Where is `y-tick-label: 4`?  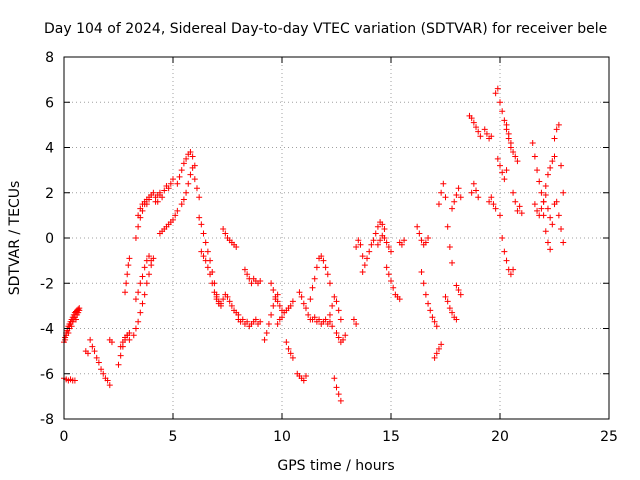 y-tick-label: 4 is located at coordinates (49, 149).